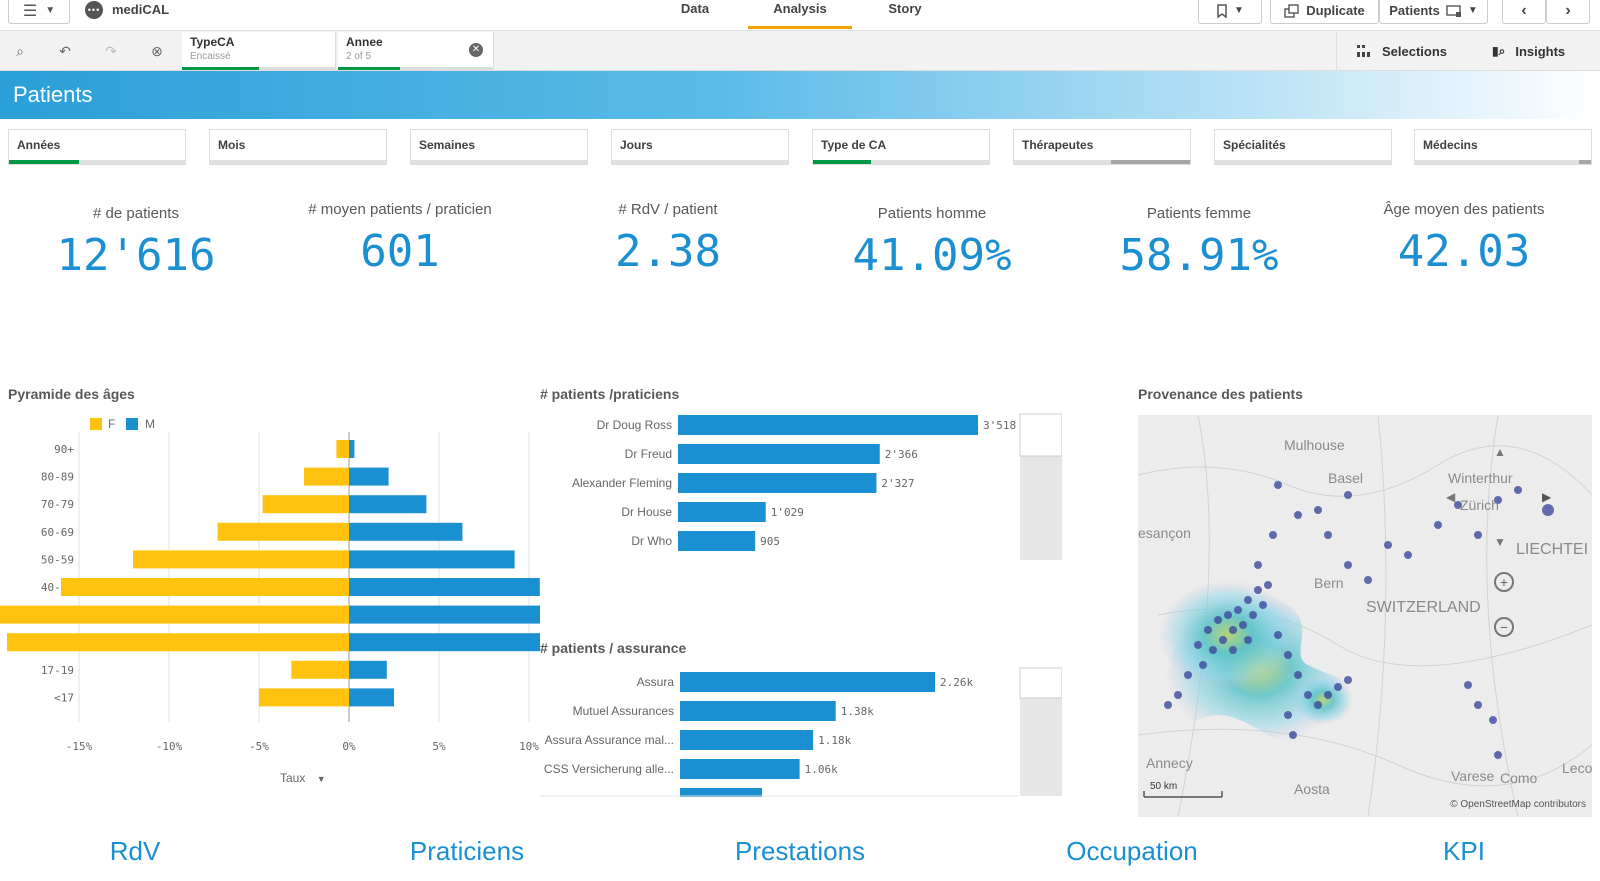 This screenshot has height=881, width=1600. Describe the element at coordinates (622, 483) in the screenshot. I see `category-label: Alexander Fleming` at that location.